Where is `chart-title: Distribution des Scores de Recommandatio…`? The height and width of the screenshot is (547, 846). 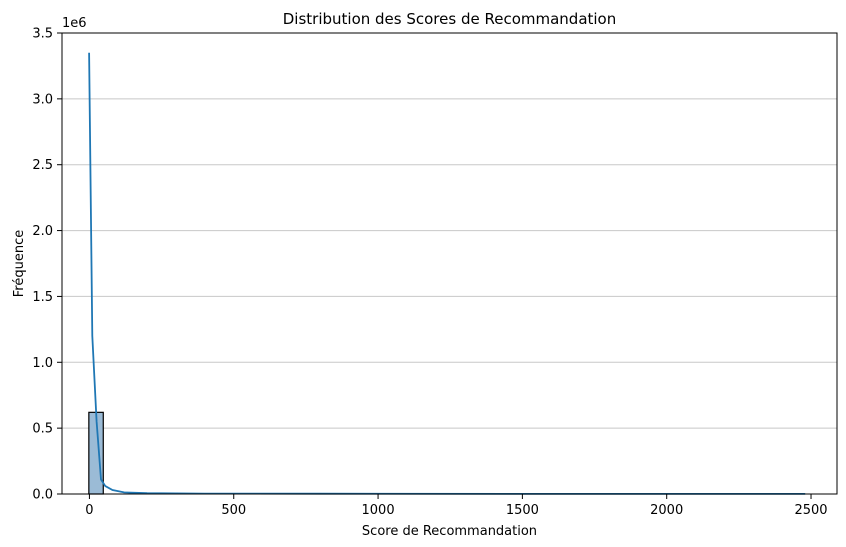 chart-title: Distribution des Scores de Recommandatio… is located at coordinates (450, 19).